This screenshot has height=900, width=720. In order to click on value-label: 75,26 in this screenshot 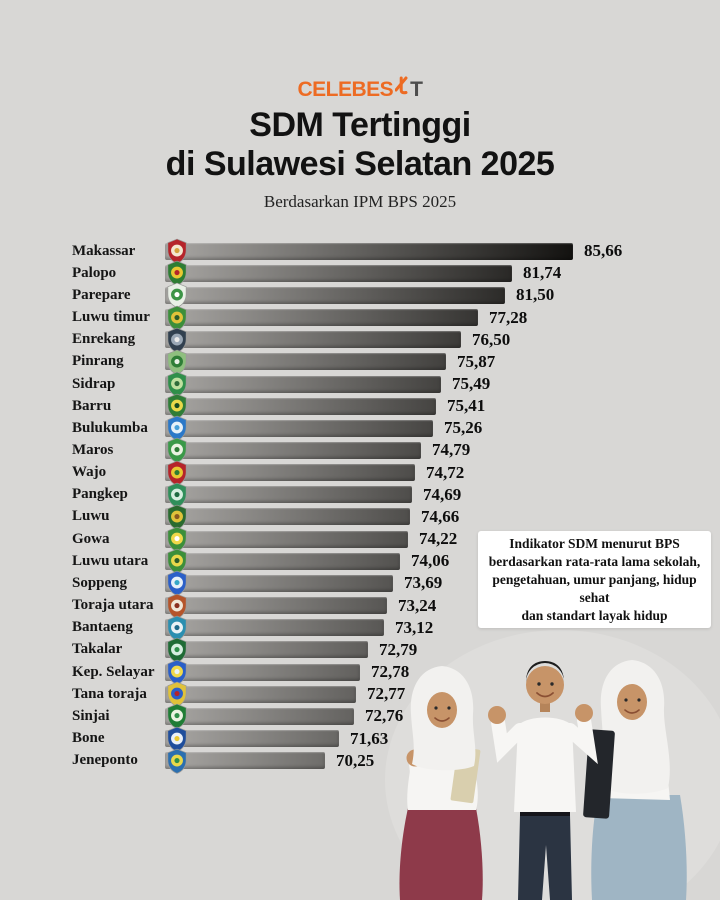, I will do `click(463, 428)`.